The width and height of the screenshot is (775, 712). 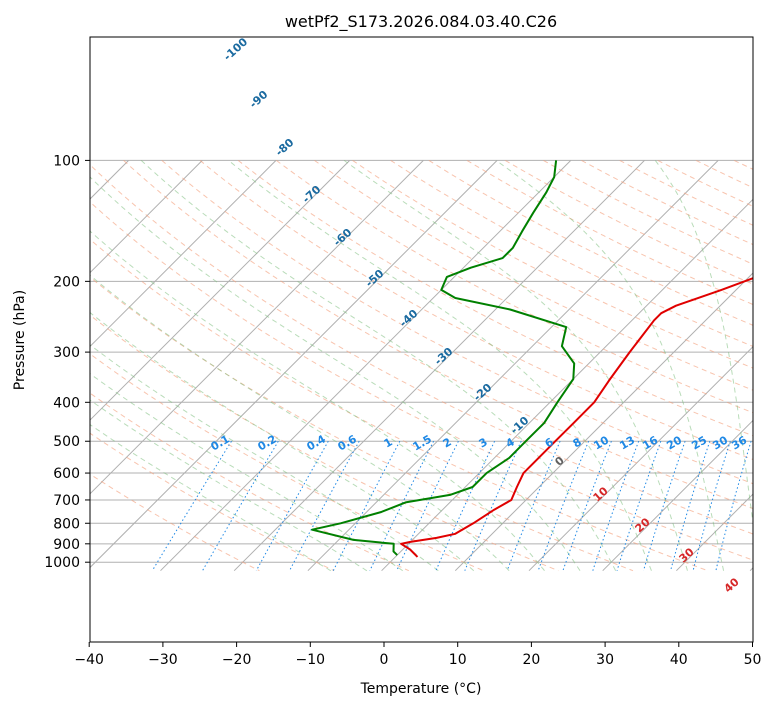 I want to click on dry-adiabat-label: 20, so click(x=643, y=525).